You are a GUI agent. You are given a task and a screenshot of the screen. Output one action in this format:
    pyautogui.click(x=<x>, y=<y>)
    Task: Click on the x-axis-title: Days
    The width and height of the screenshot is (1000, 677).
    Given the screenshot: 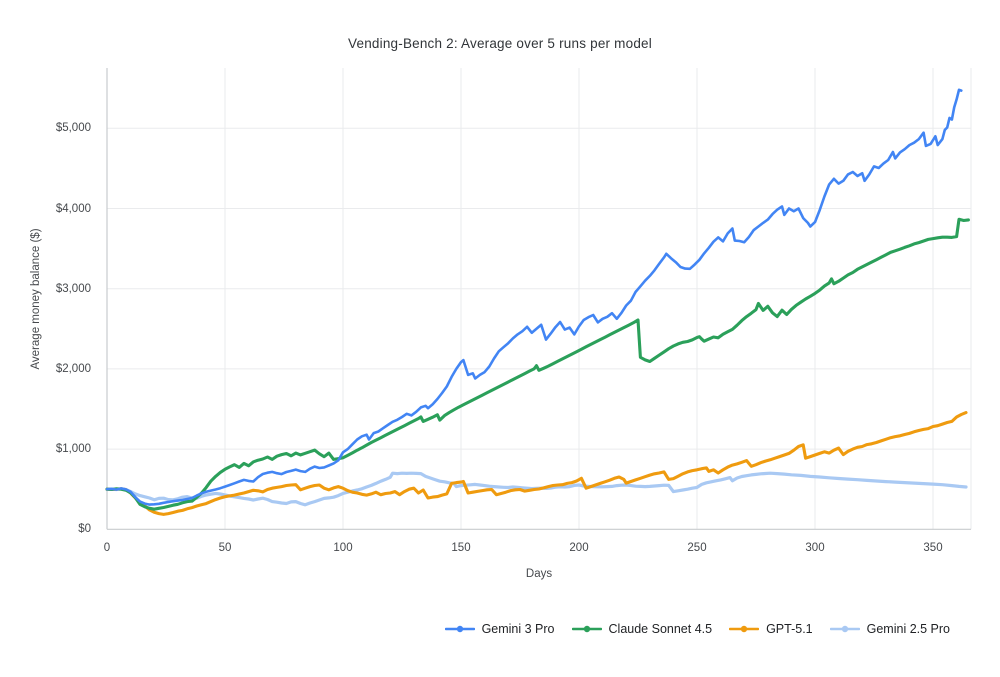 What is the action you would take?
    pyautogui.click(x=539, y=574)
    